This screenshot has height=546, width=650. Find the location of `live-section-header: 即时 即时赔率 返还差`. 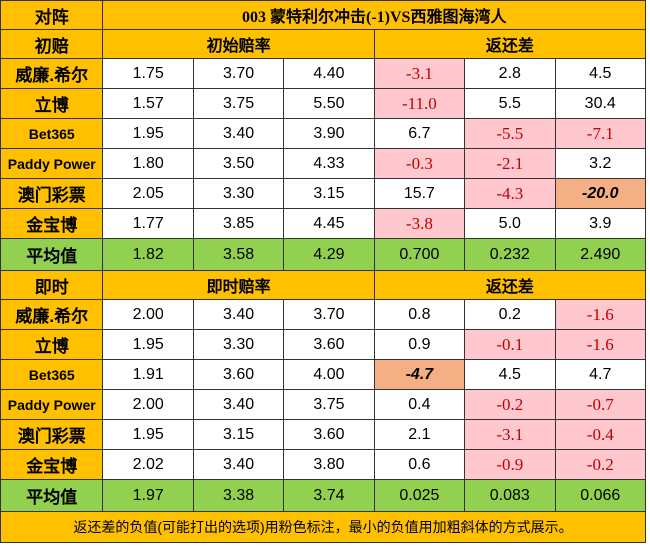

live-section-header: 即时 即时赔率 返还差 is located at coordinates (323, 285).